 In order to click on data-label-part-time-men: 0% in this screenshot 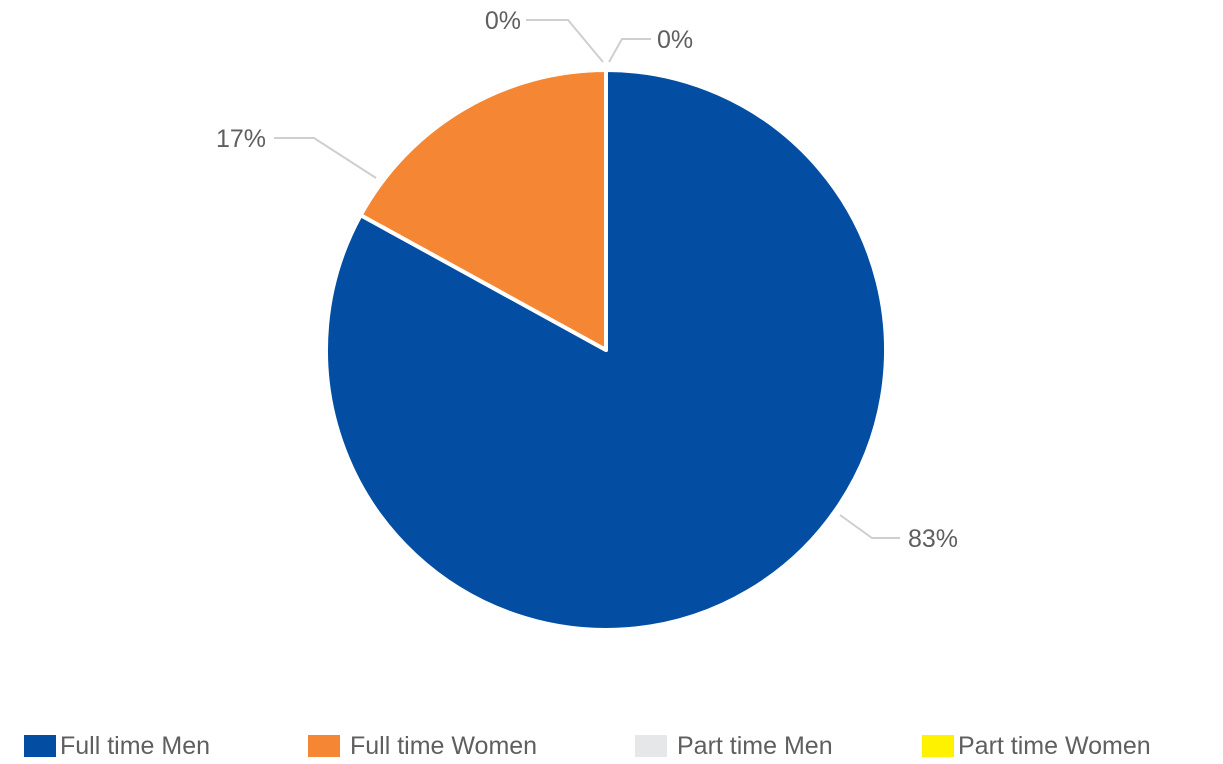, I will do `click(503, 21)`.